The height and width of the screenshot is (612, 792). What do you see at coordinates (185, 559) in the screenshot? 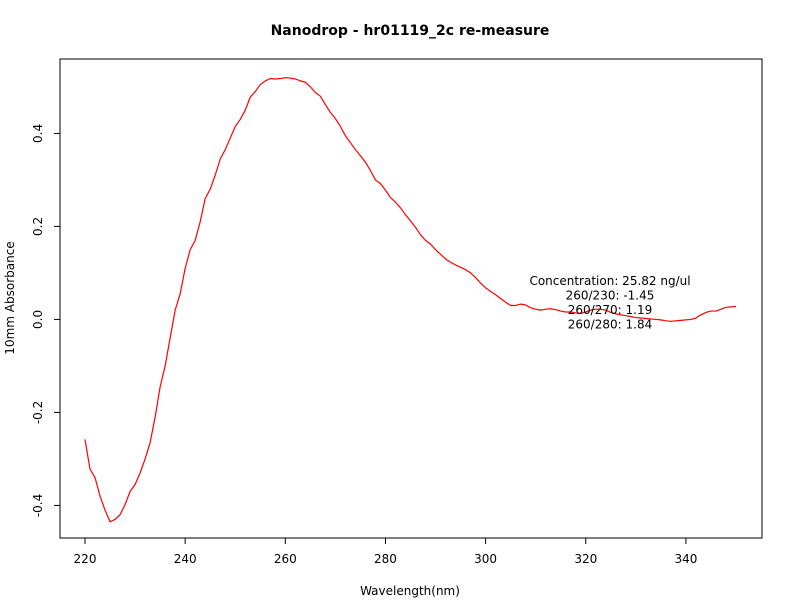
I see `x-tick-label: 240` at bounding box center [185, 559].